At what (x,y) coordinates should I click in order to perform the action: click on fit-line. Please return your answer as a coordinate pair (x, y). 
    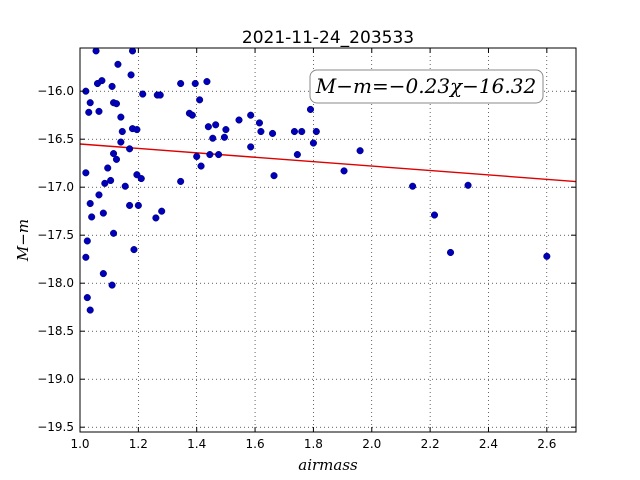
    Looking at the image, I should click on (328, 163).